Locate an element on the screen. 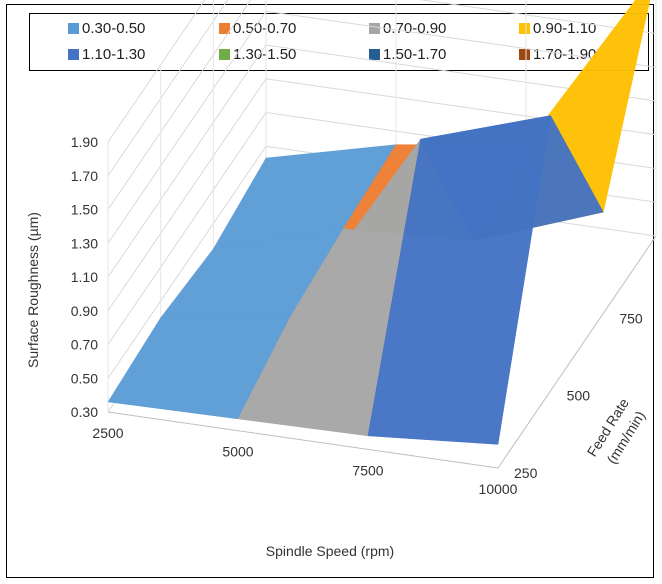  y-tick-label: 500 is located at coordinates (579, 396).